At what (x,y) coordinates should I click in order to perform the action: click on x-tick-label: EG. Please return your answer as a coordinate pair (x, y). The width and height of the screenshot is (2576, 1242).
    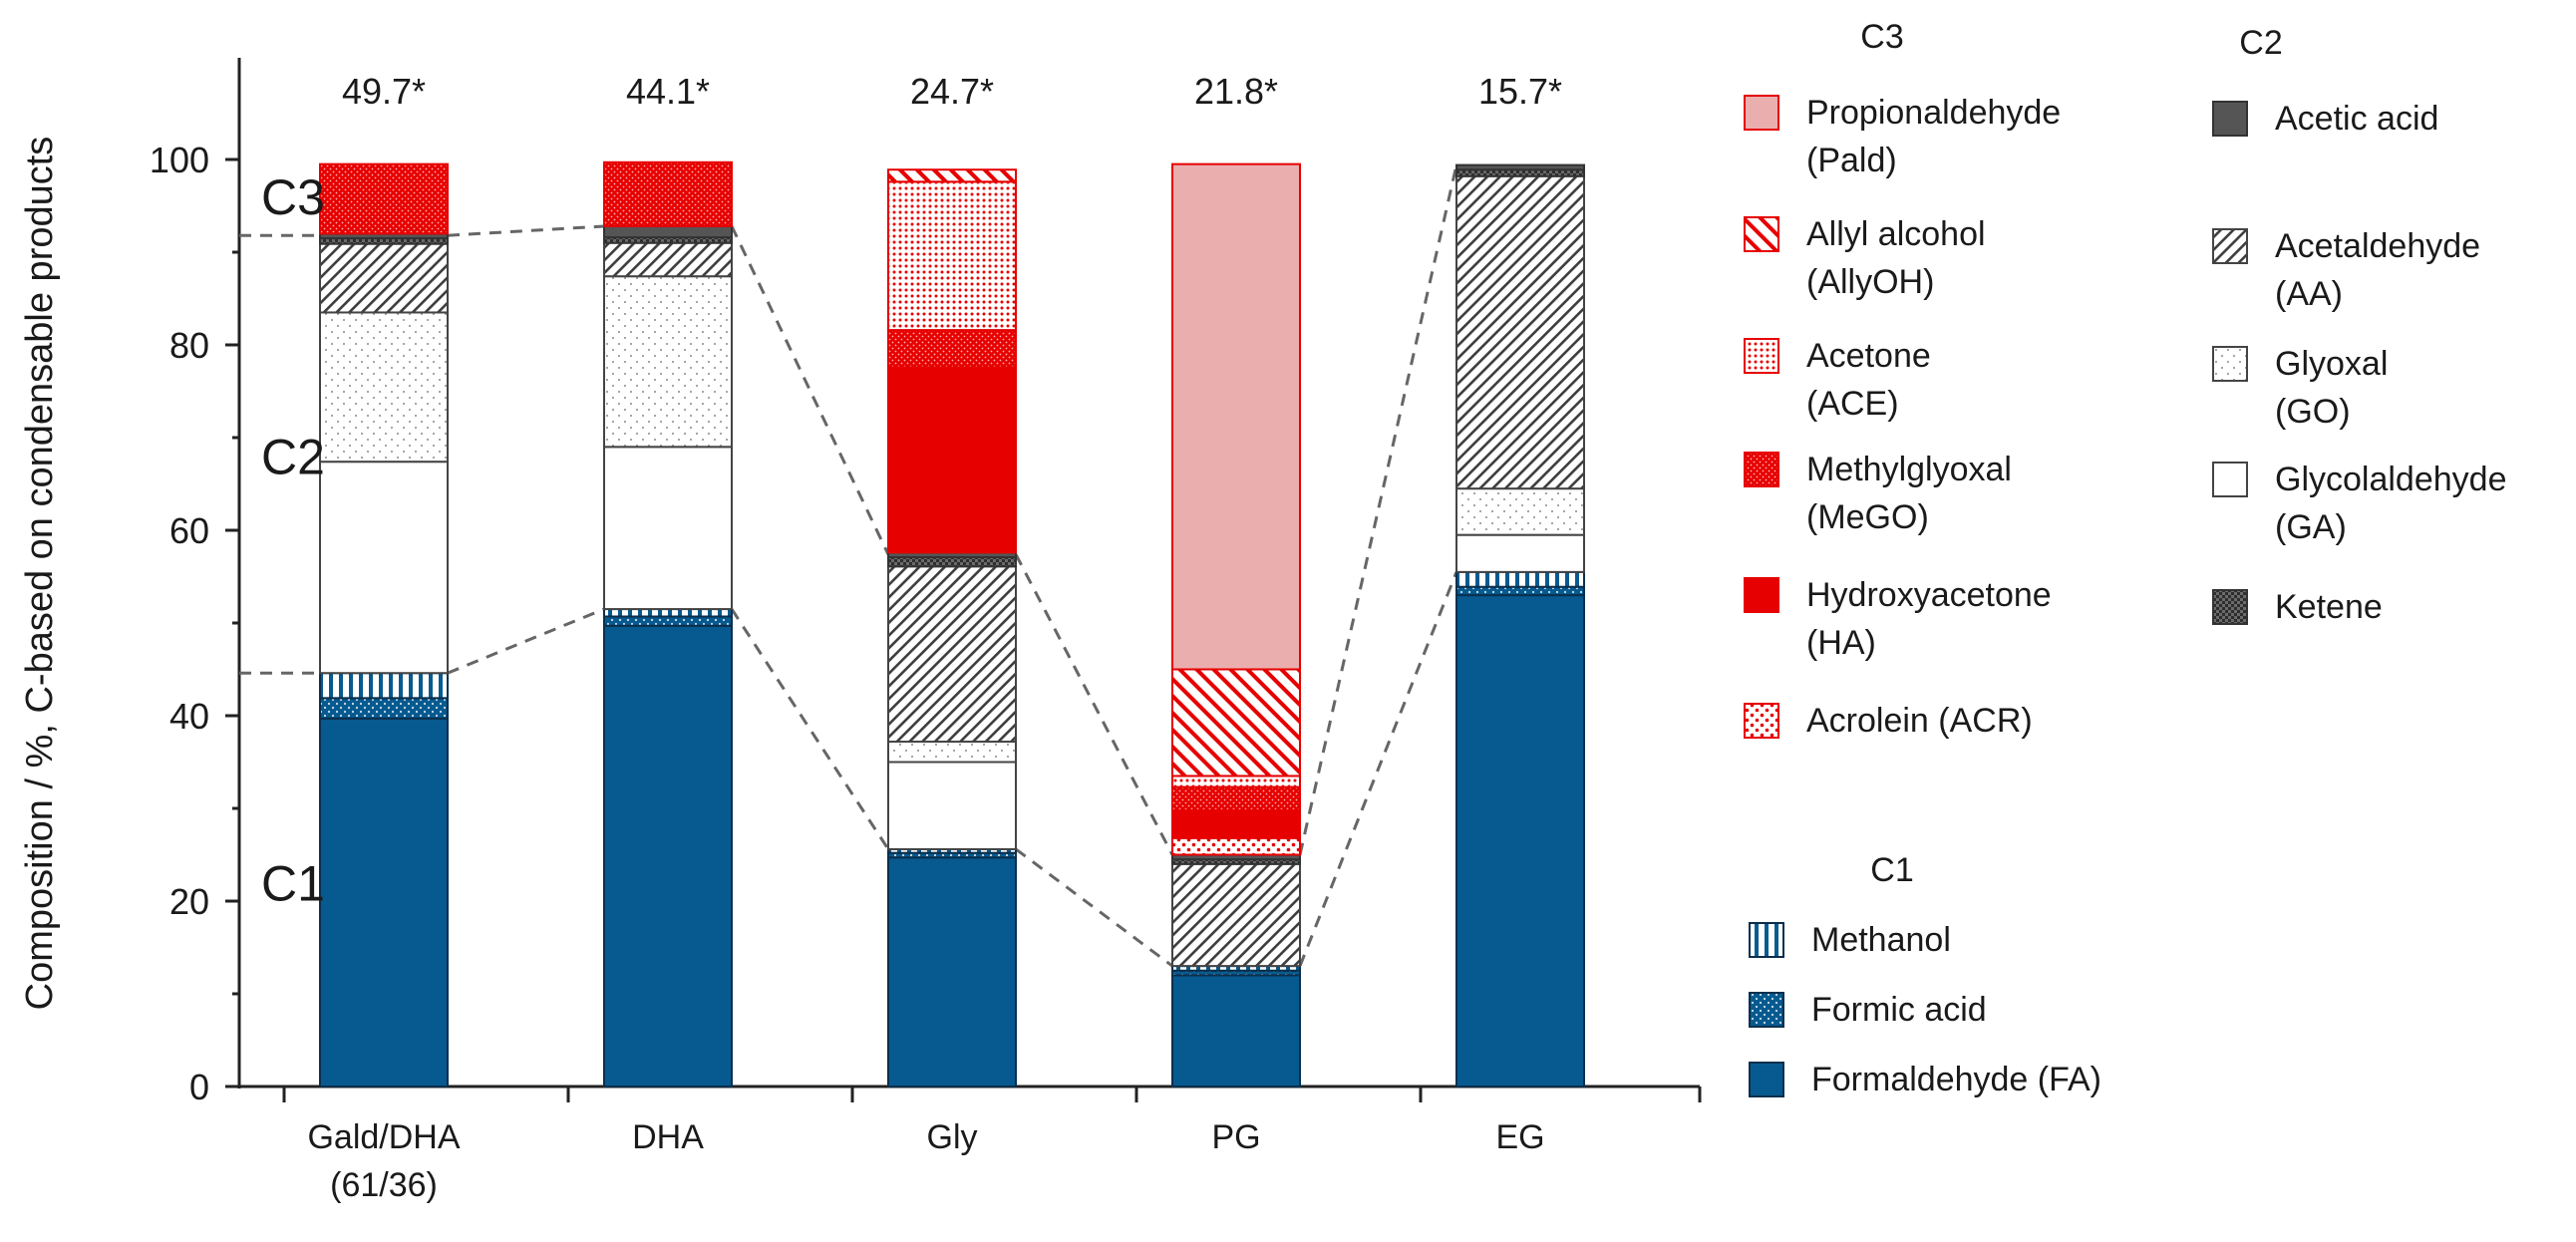
    Looking at the image, I should click on (1519, 1137).